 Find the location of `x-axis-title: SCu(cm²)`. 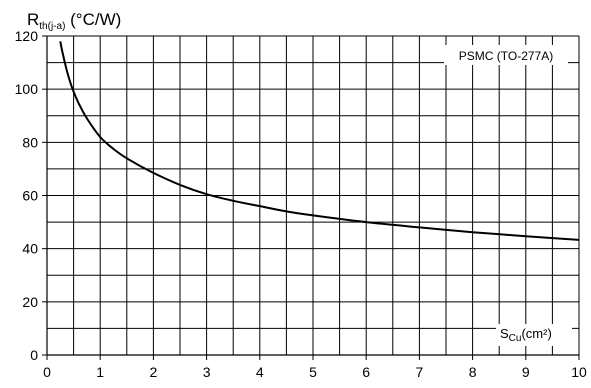

x-axis-title: SCu(cm²) is located at coordinates (526, 335).